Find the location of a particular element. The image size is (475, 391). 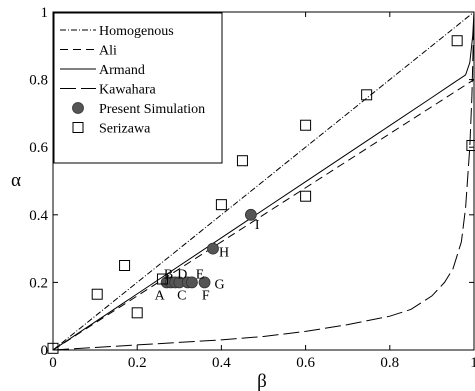

x-tick-label: 0.8 is located at coordinates (389, 363).